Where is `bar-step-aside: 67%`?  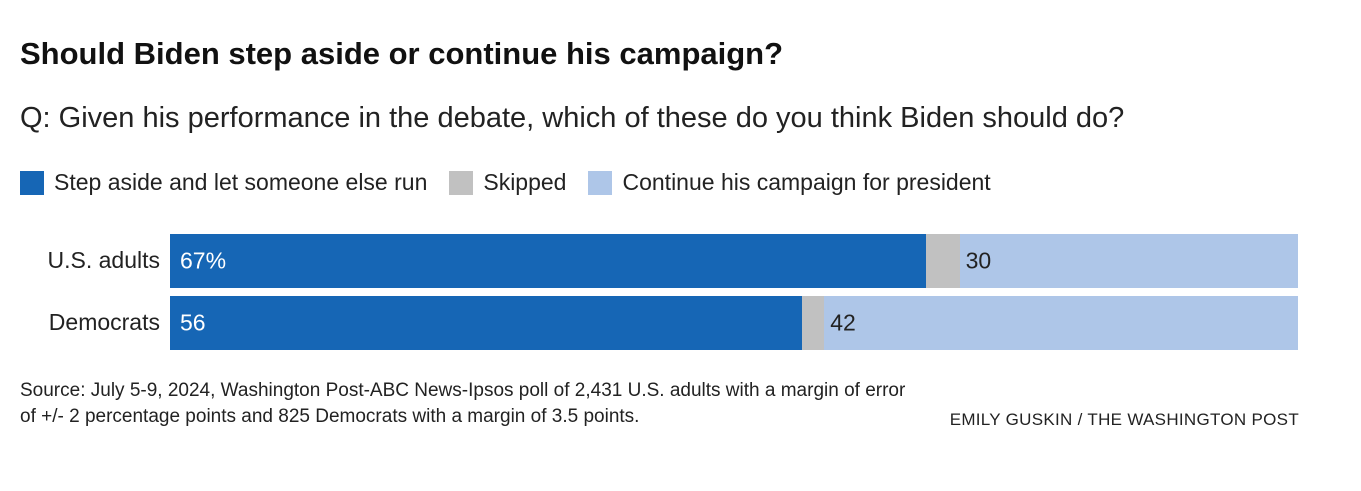 bar-step-aside: 67% is located at coordinates (548, 261).